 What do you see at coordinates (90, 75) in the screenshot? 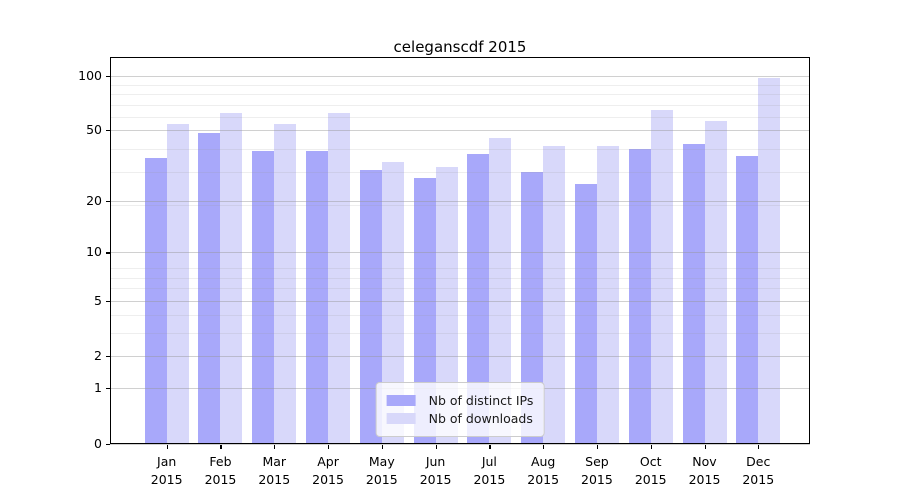
I see `y-tick-label: 100` at bounding box center [90, 75].